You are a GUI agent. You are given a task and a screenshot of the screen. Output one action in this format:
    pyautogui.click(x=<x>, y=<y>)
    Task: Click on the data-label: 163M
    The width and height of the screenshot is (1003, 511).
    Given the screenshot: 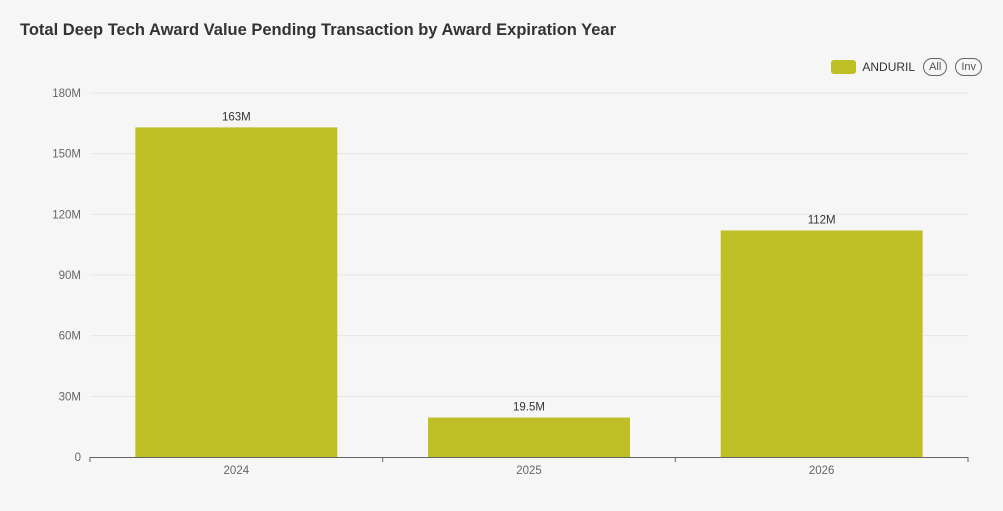 What is the action you would take?
    pyautogui.click(x=236, y=117)
    